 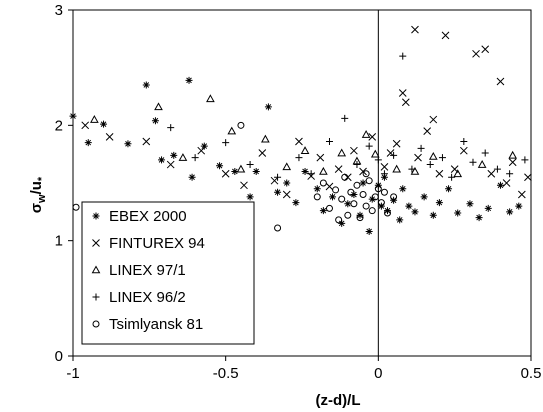 I want to click on legend-label: EBEX 2000, so click(x=148, y=216).